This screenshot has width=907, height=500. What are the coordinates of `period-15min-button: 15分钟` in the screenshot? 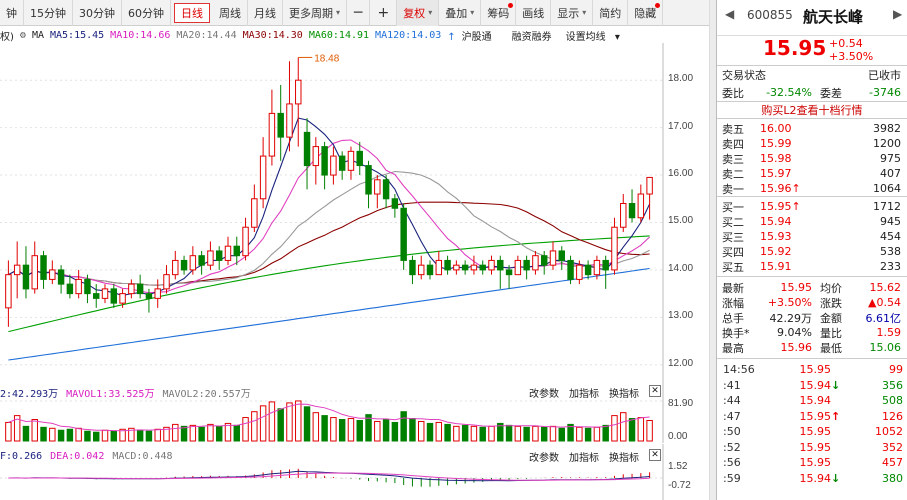 It's located at (48, 13).